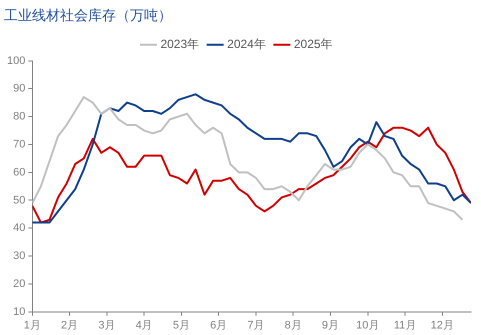  Describe the element at coordinates (246, 44) in the screenshot. I see `legend-label: 2024年` at that location.